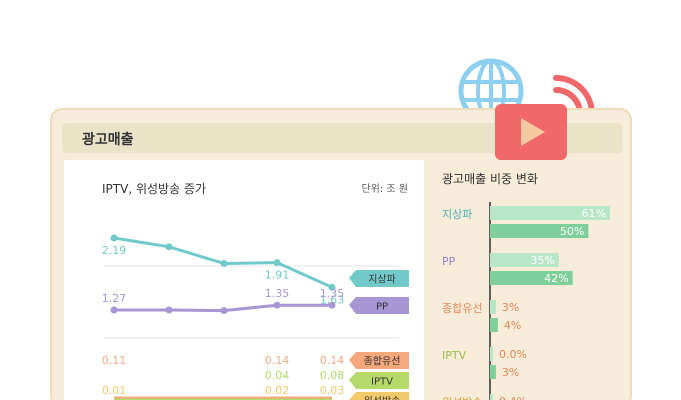 This screenshot has width=681, height=400. I want to click on share-value-label: 50%, so click(572, 231).